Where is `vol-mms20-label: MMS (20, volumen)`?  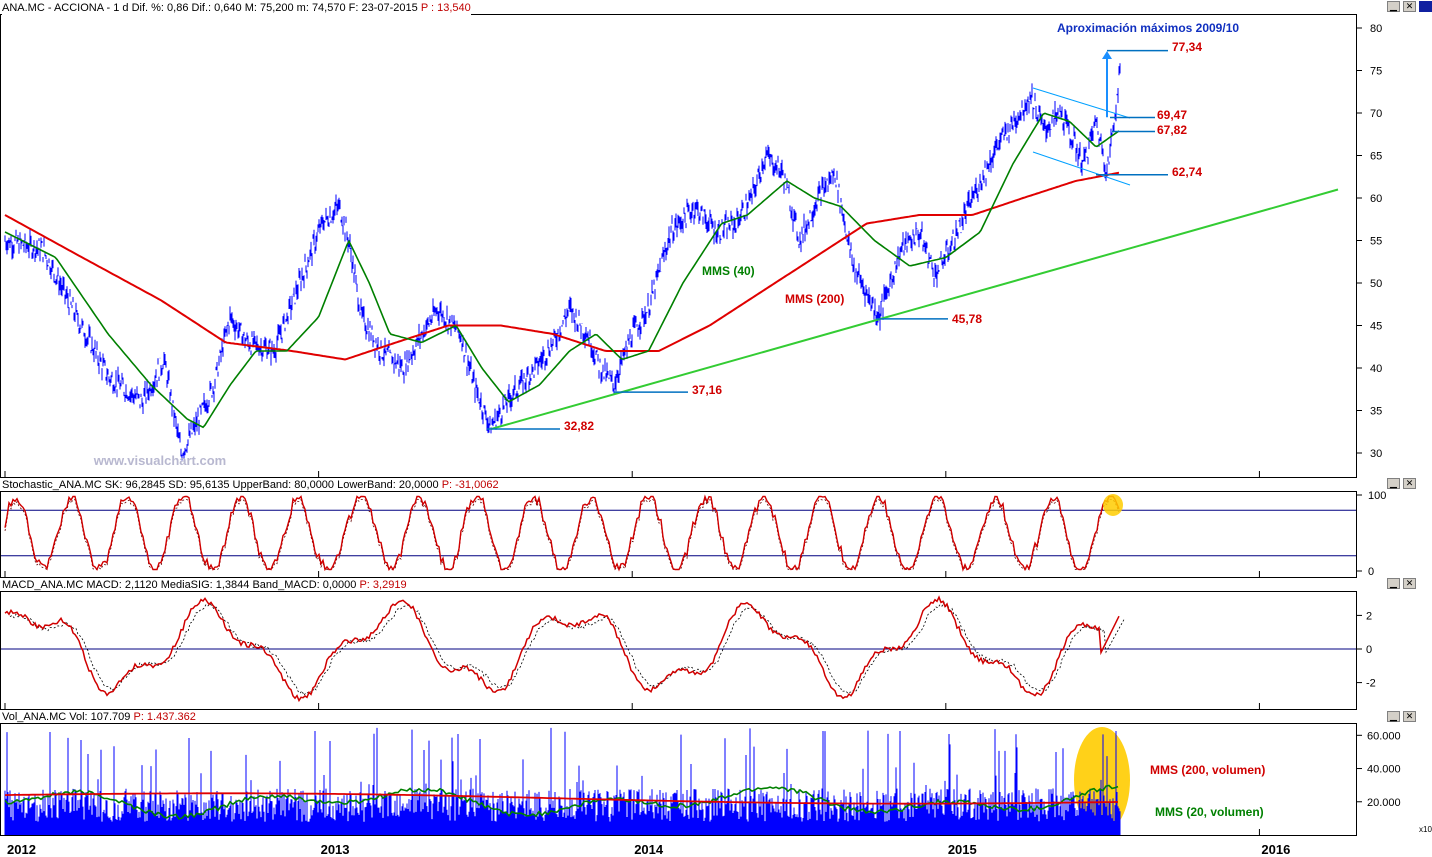
vol-mms20-label: MMS (20, volumen) is located at coordinates (1209, 812).